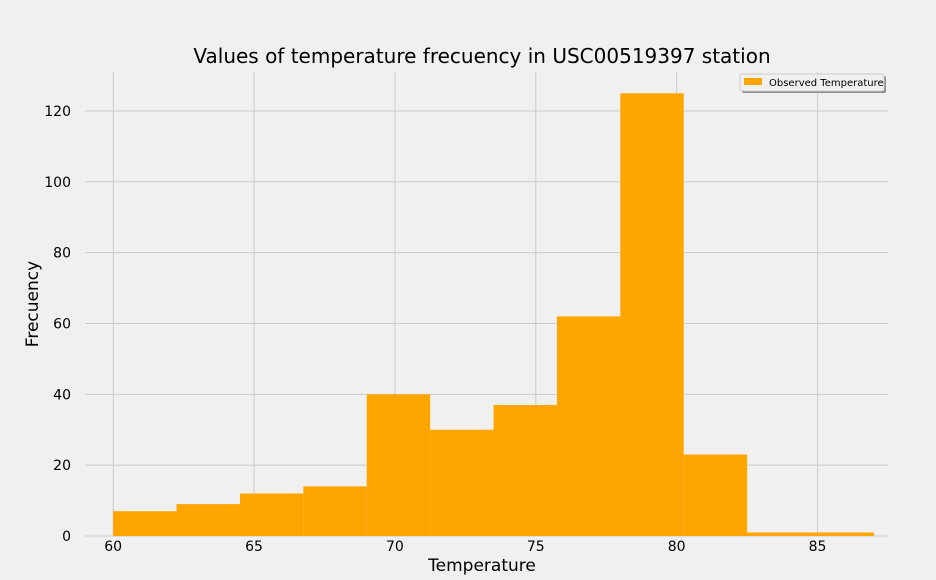 The image size is (936, 580). What do you see at coordinates (826, 83) in the screenshot?
I see `legend-label: Observed Temperature` at bounding box center [826, 83].